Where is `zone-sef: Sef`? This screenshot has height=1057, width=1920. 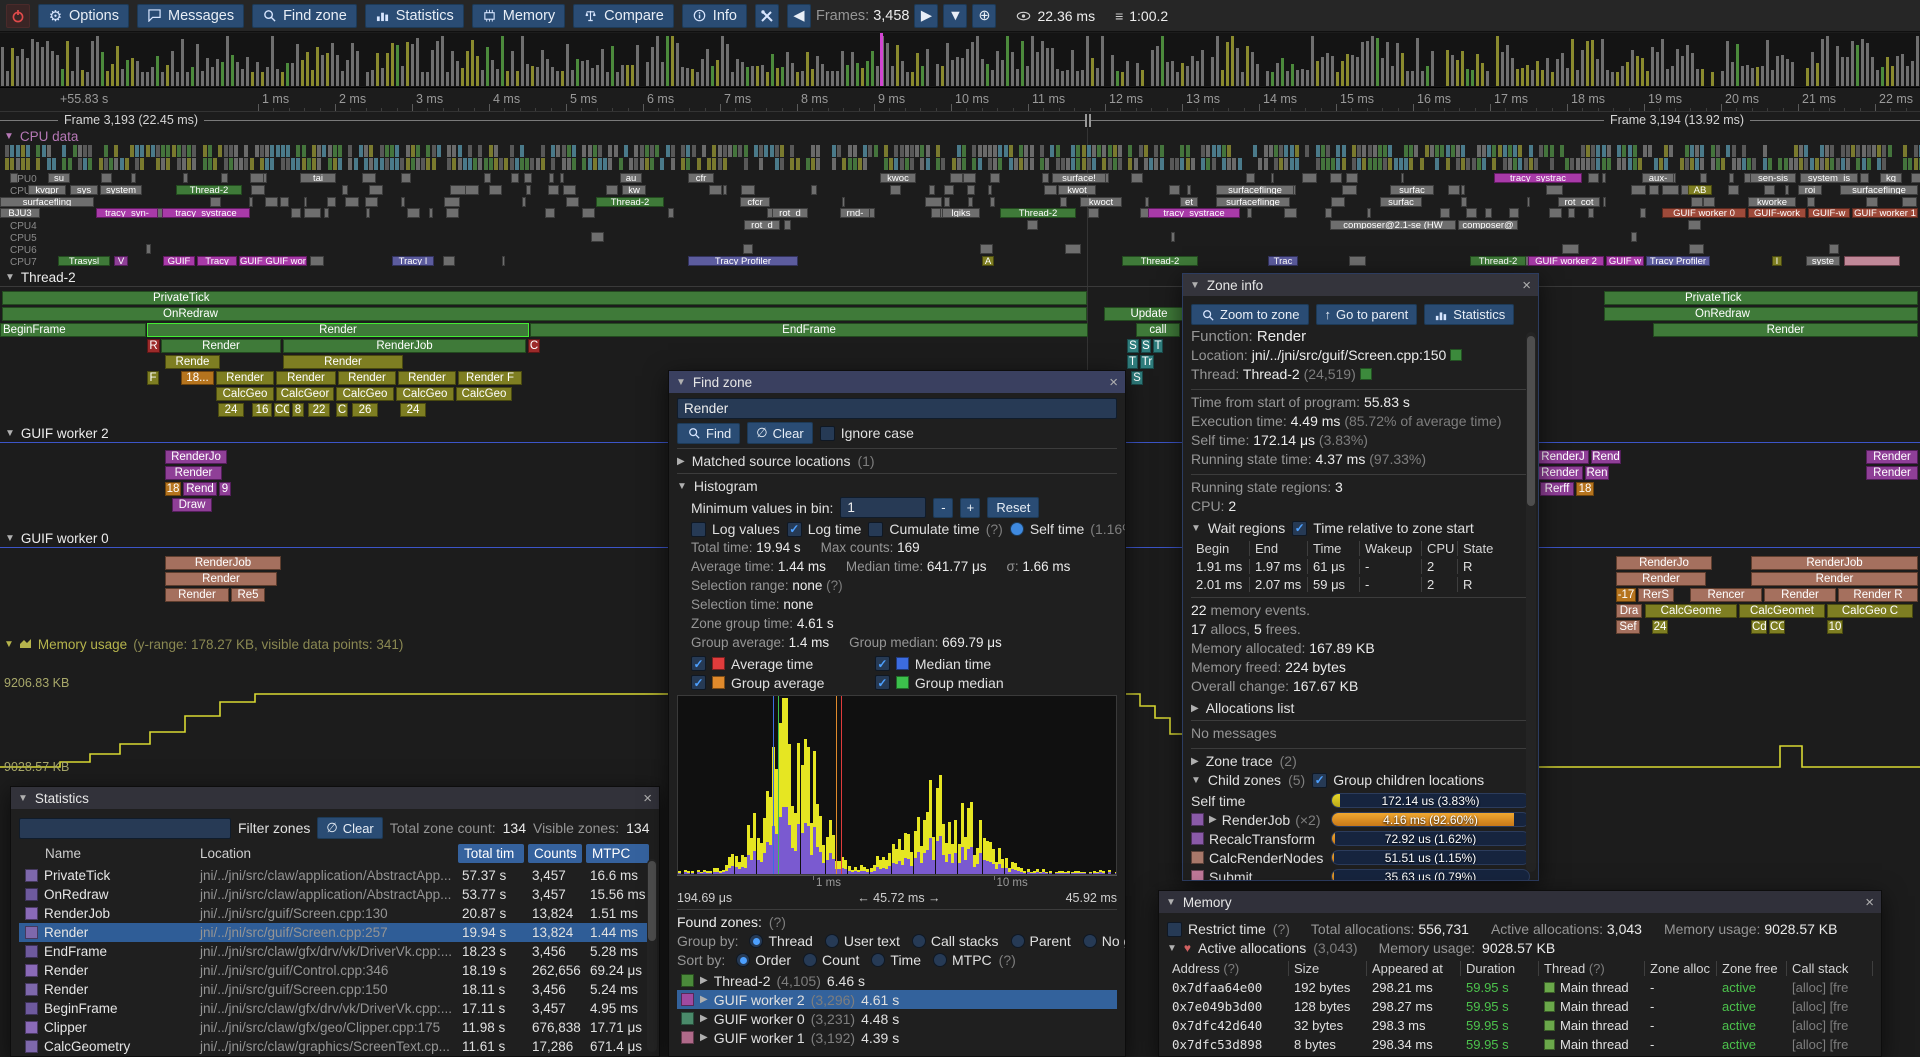
zone-sef: Sef is located at coordinates (1628, 627).